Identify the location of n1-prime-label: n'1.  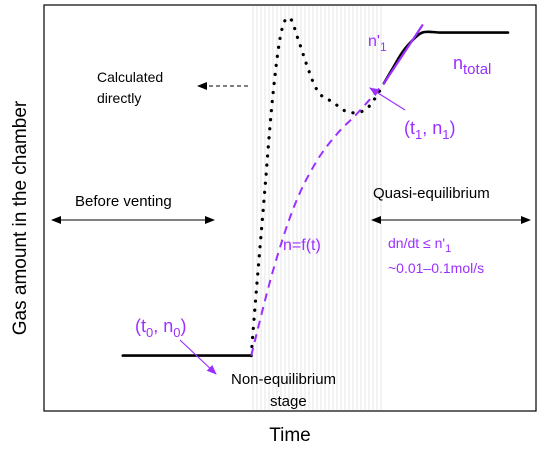
(377, 43).